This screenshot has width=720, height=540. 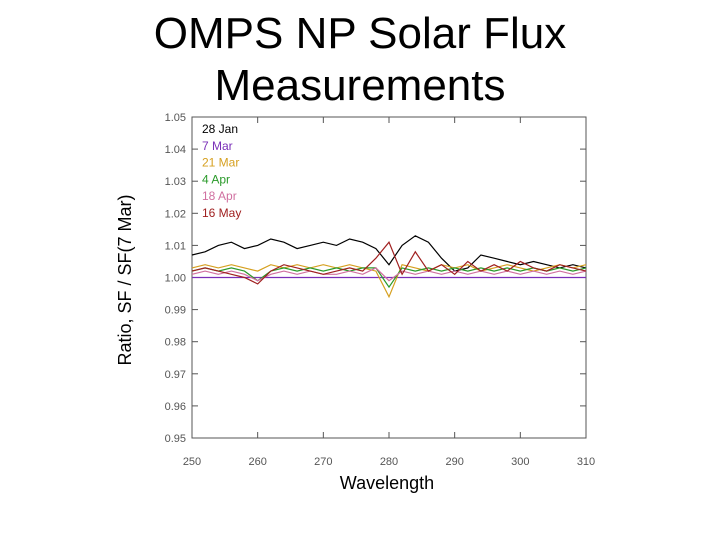 What do you see at coordinates (175, 118) in the screenshot?
I see `y-tick-label: 1.05` at bounding box center [175, 118].